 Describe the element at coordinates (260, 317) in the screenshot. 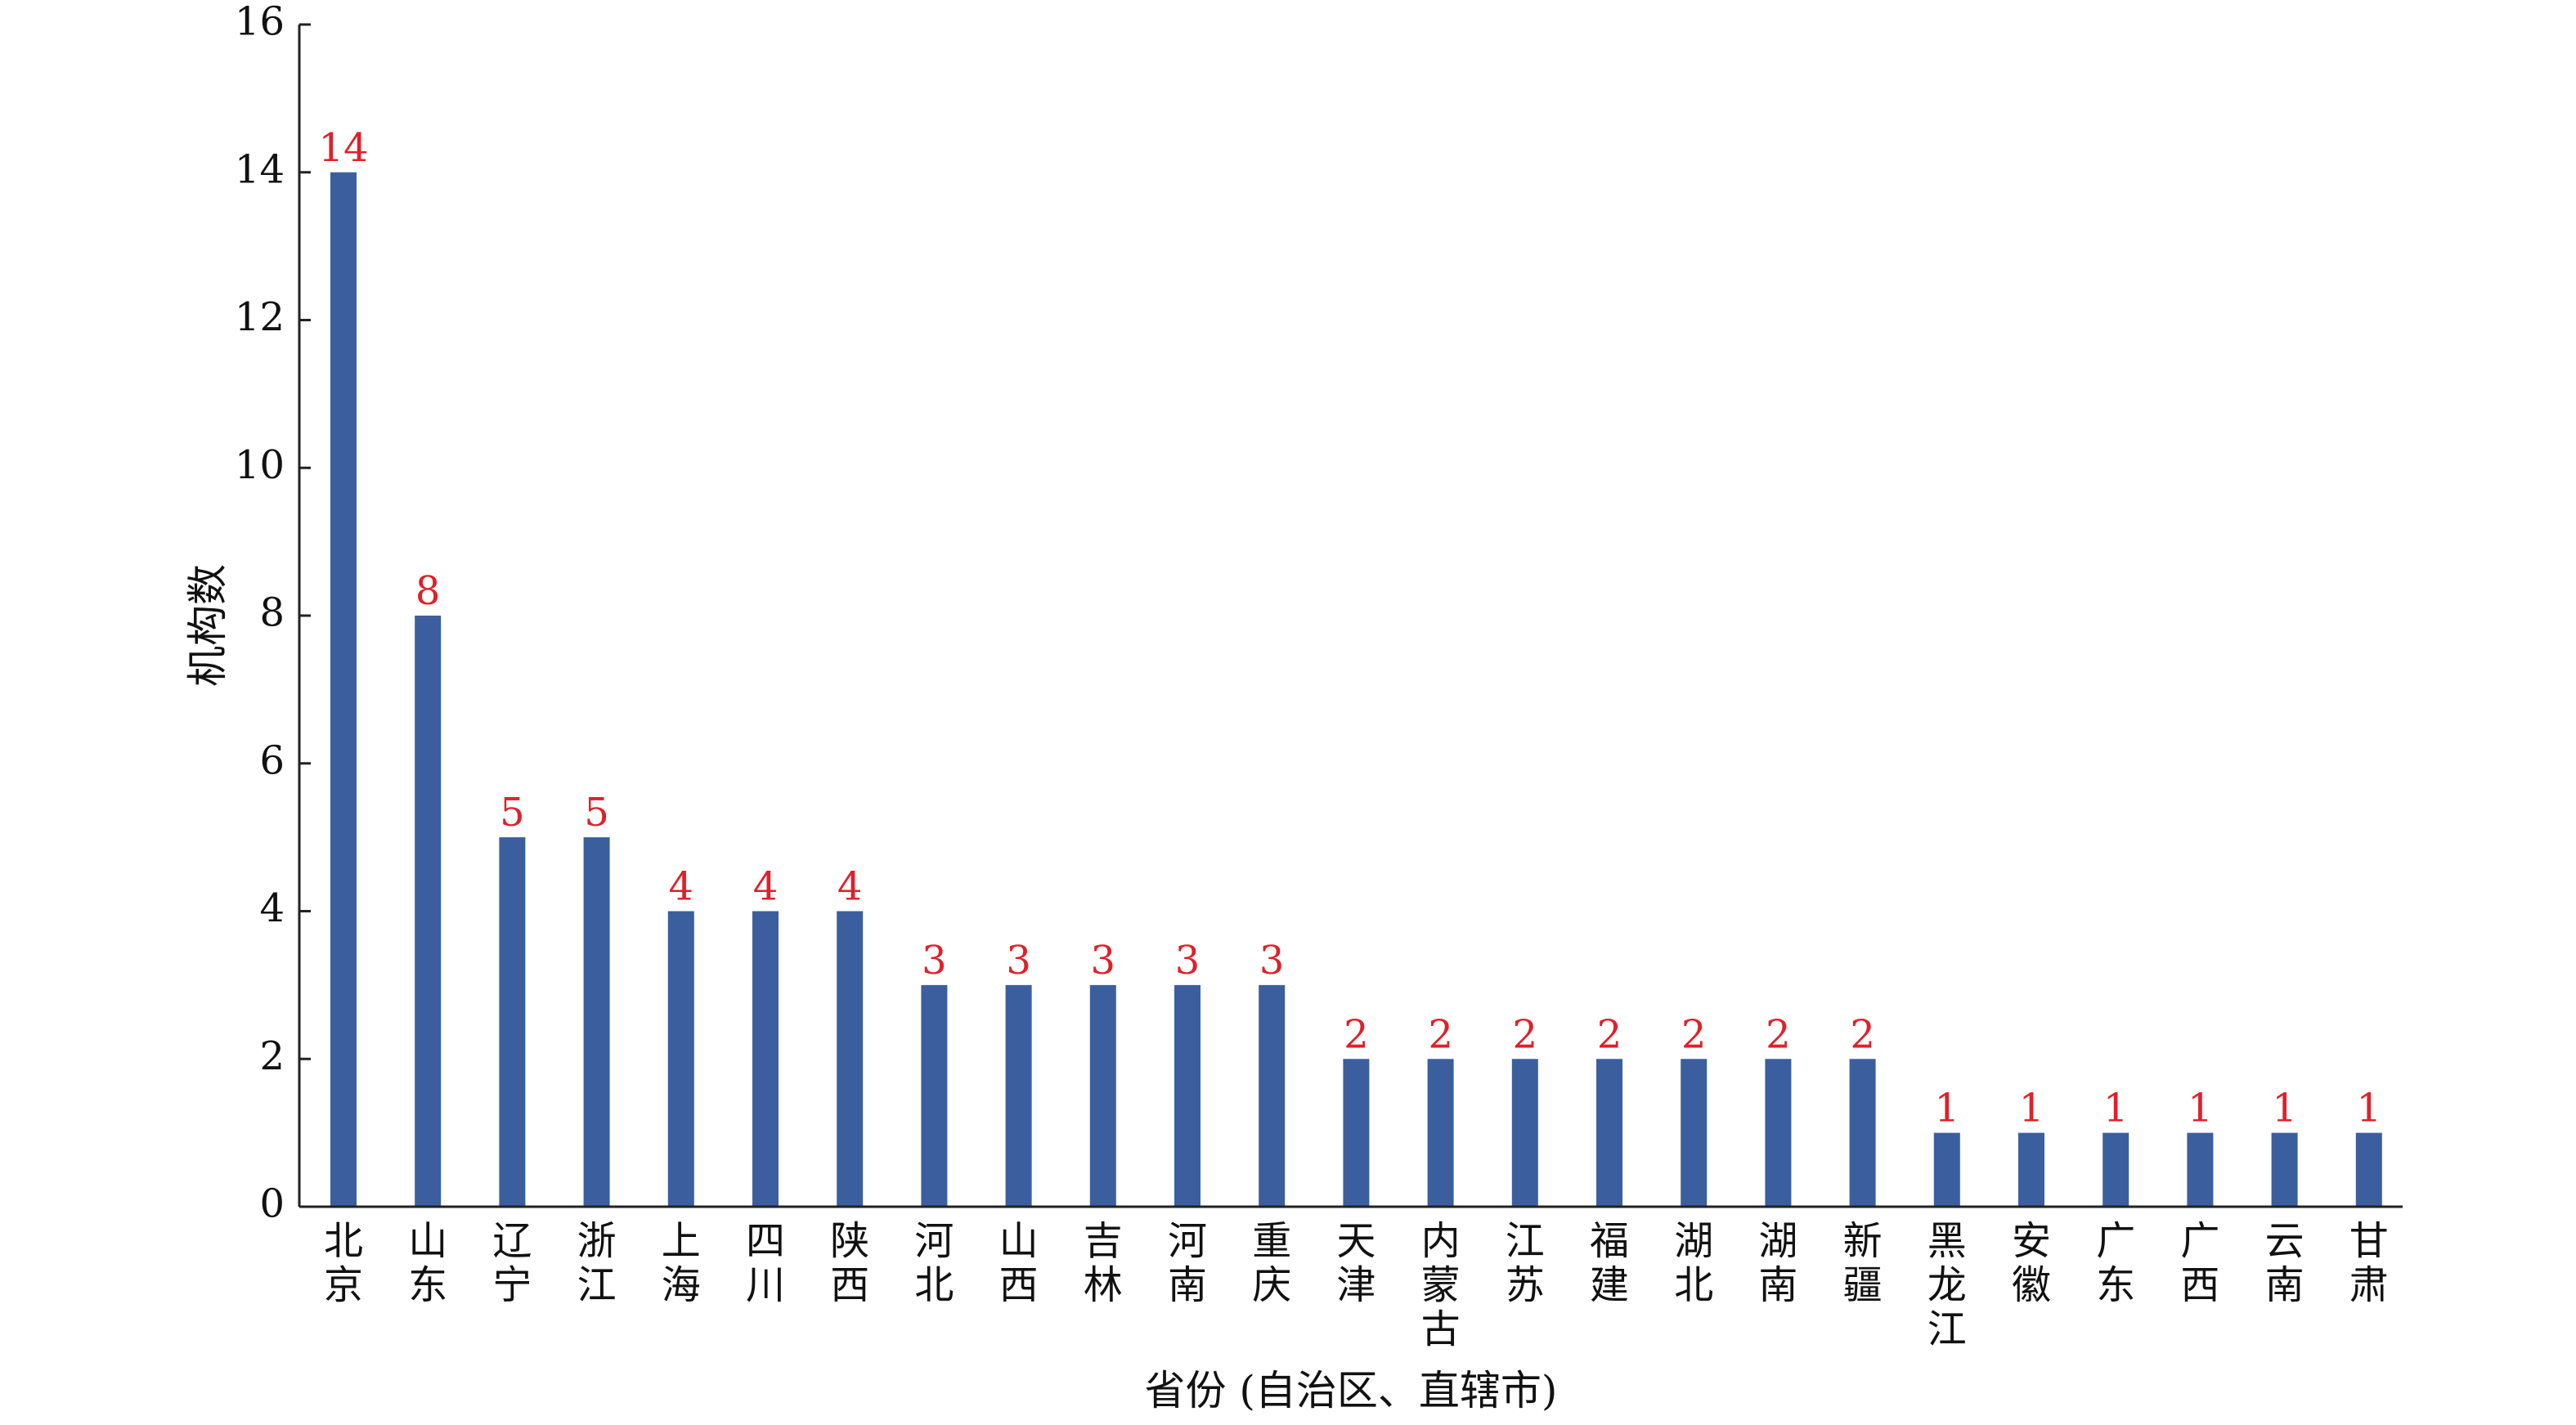

I see `y-tick-label: 12` at that location.